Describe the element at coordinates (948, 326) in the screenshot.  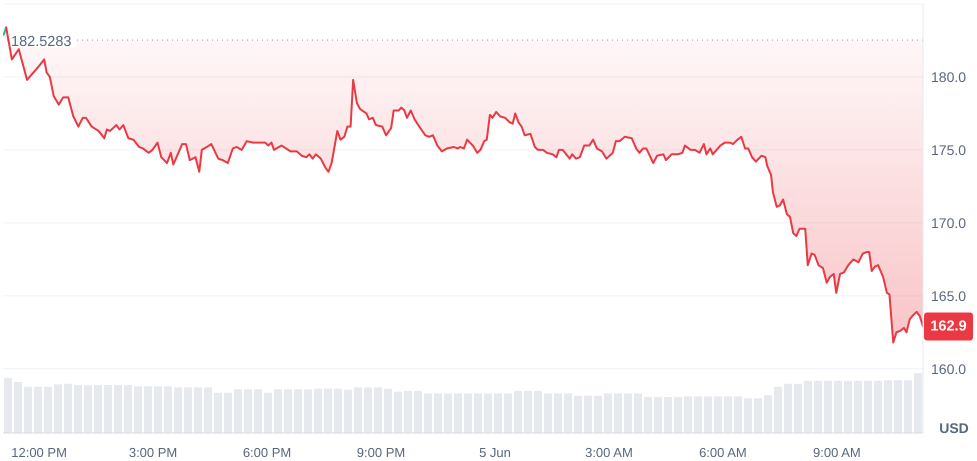
I see `annotation: 162.9` at that location.